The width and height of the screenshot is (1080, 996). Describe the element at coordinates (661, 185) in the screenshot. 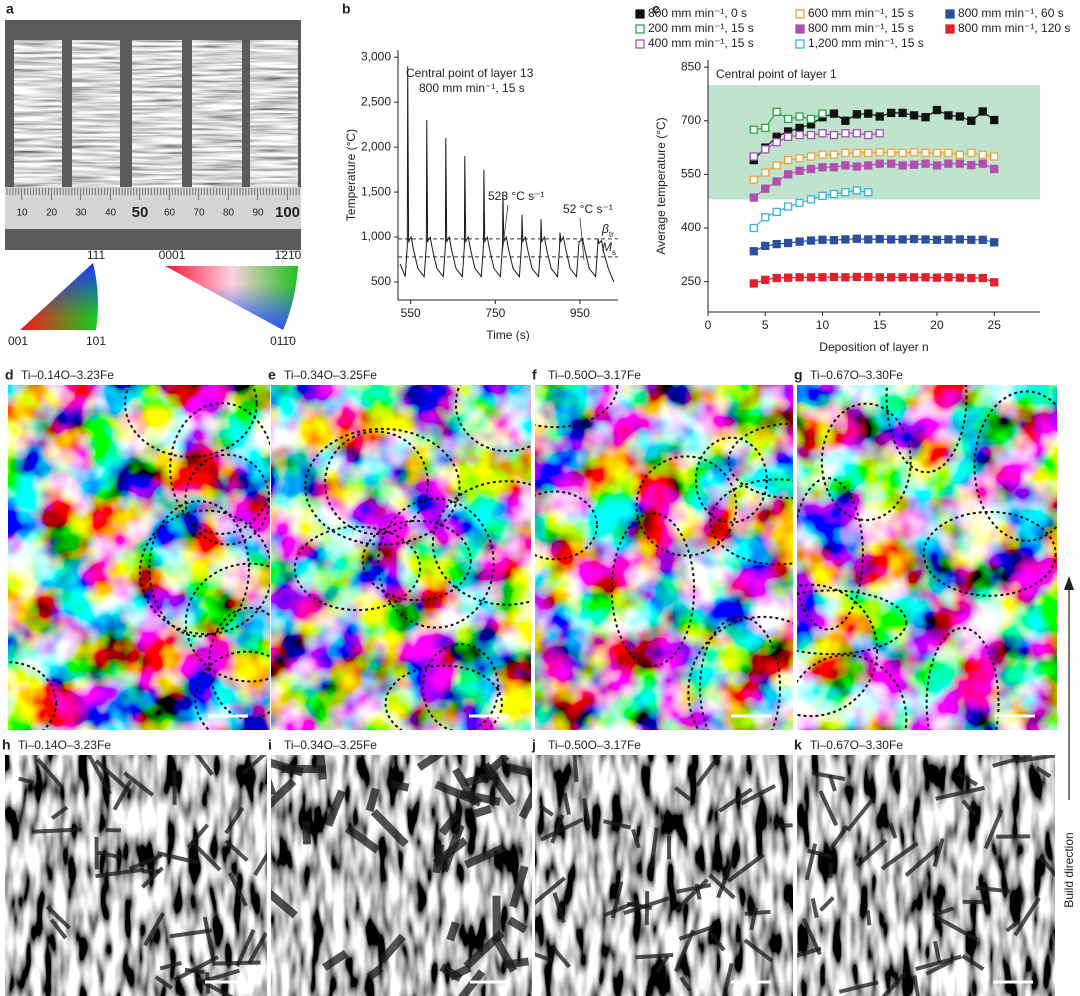

I see `y-axis-label: Average temperature (°C)` at that location.